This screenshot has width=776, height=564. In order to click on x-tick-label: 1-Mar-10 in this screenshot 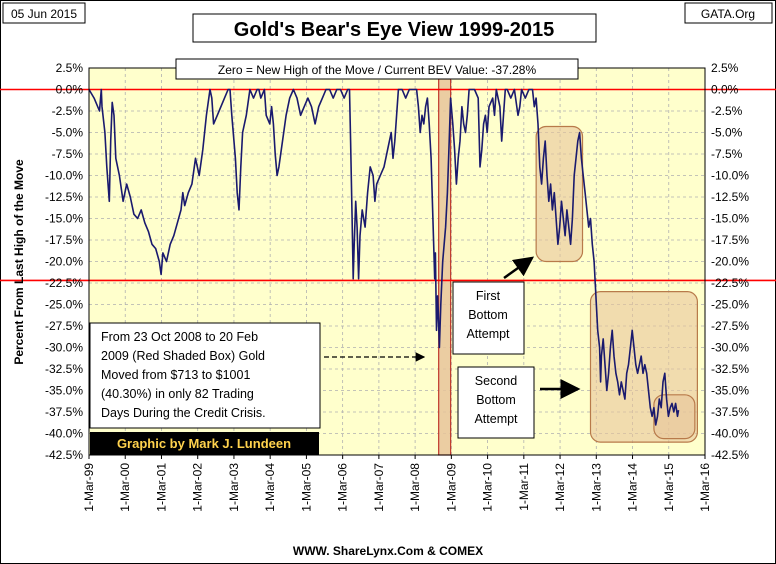, I will do `click(488, 487)`.